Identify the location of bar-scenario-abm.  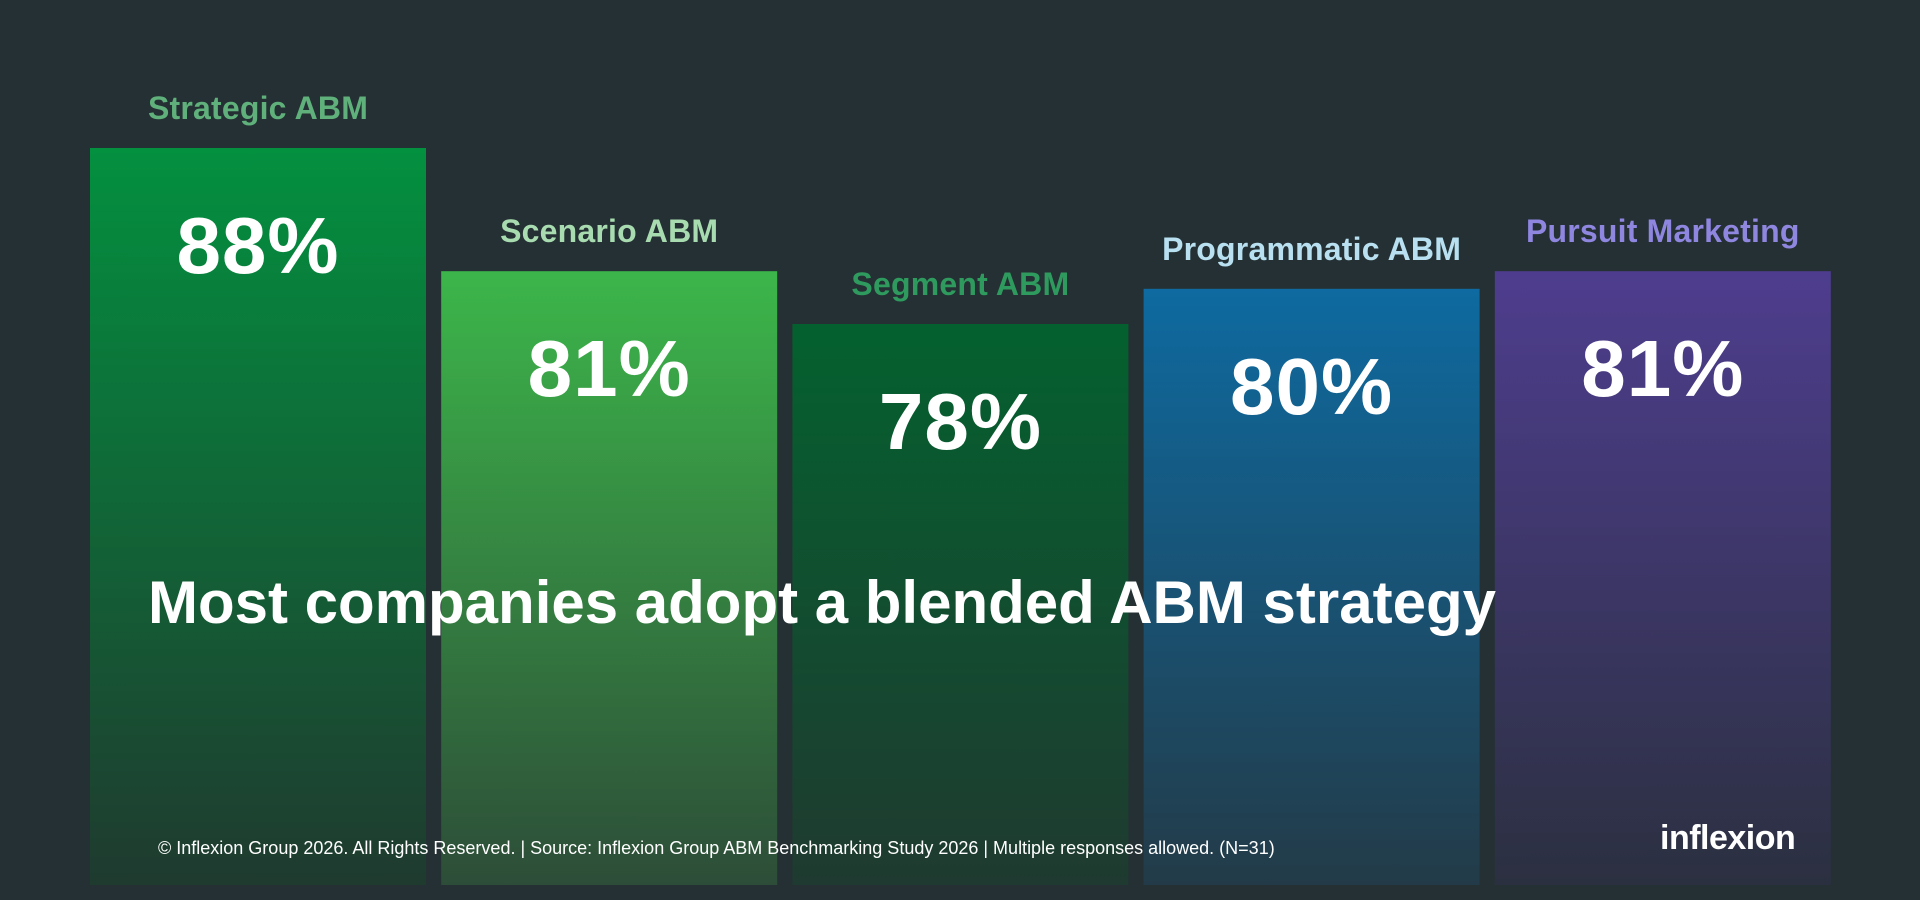
(609, 578).